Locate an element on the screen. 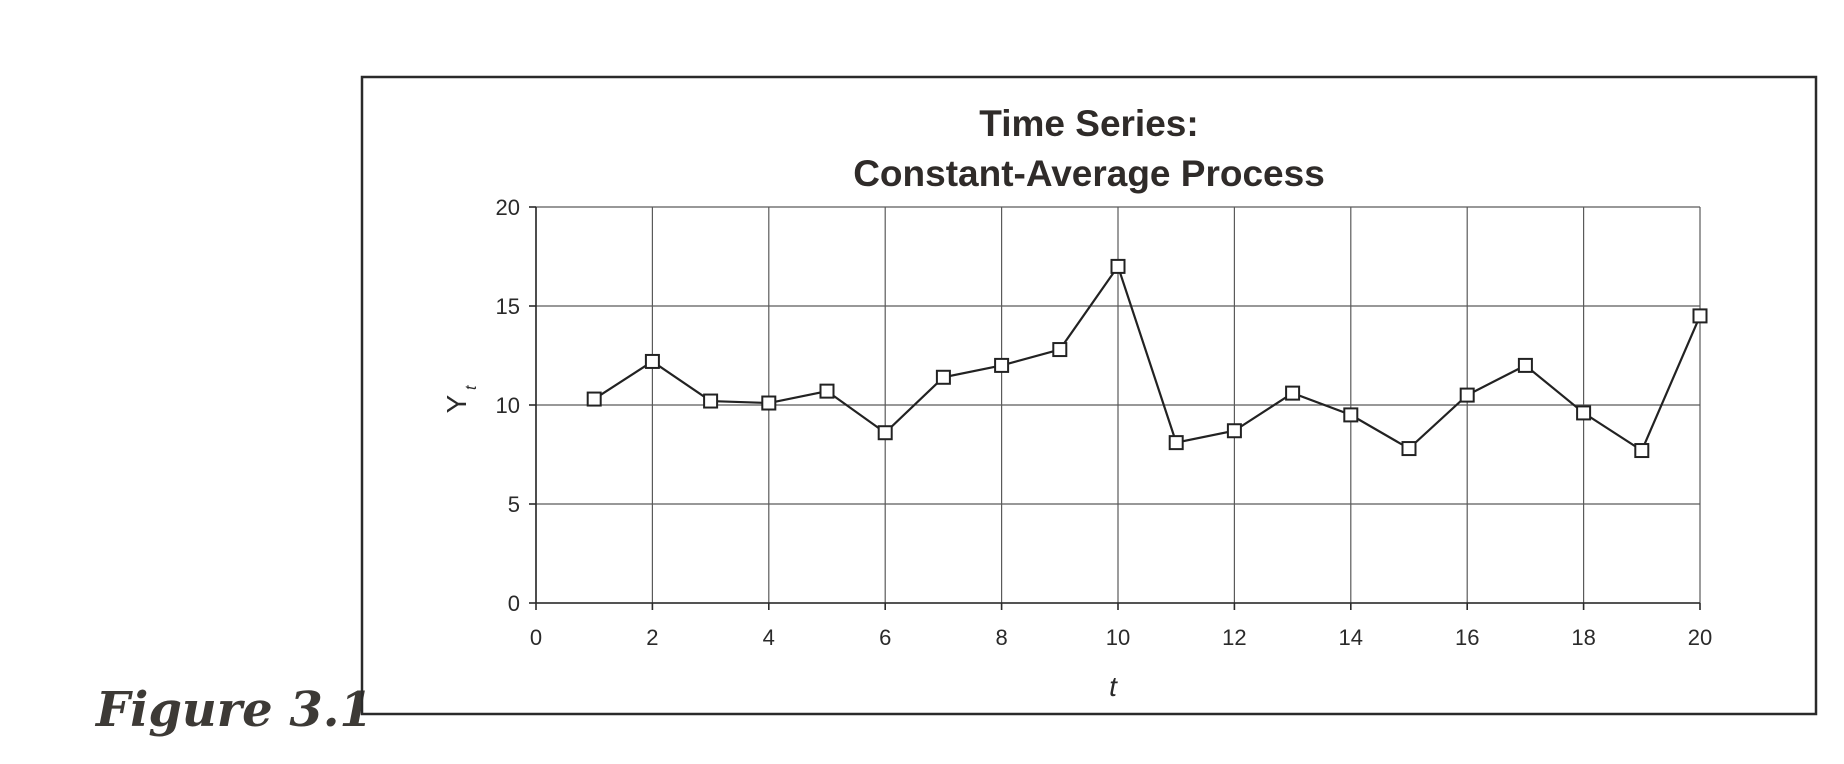  y-axis-label: Y is located at coordinates (456, 403).